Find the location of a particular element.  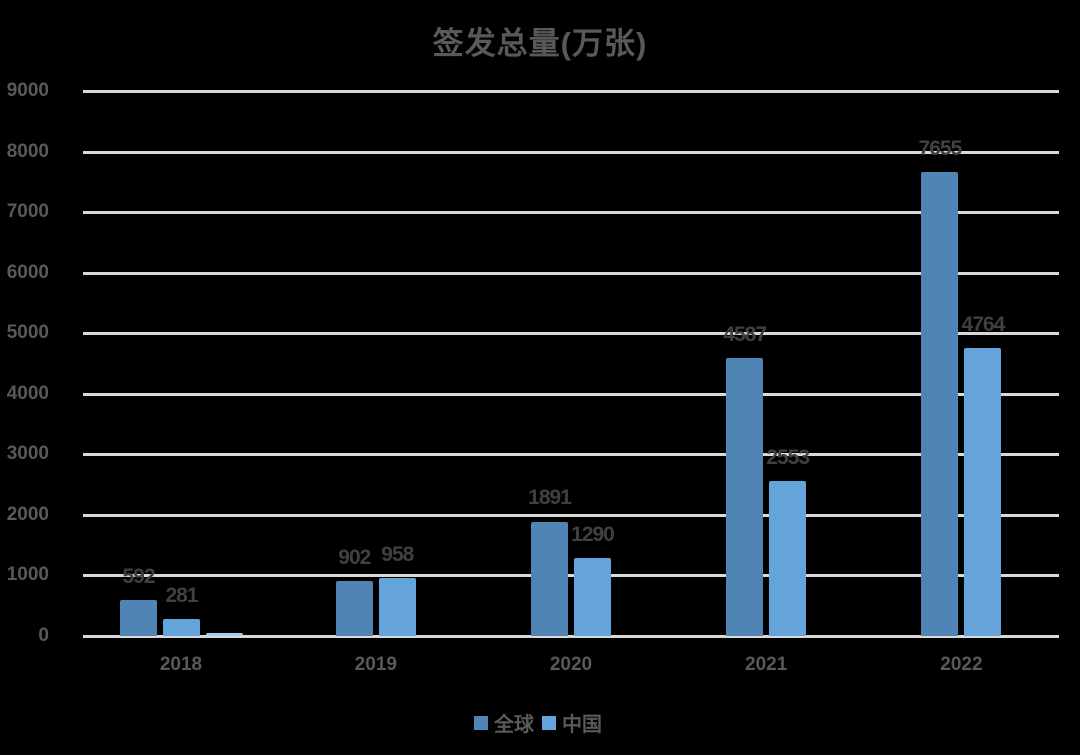

bar-china-2021 is located at coordinates (788, 558).